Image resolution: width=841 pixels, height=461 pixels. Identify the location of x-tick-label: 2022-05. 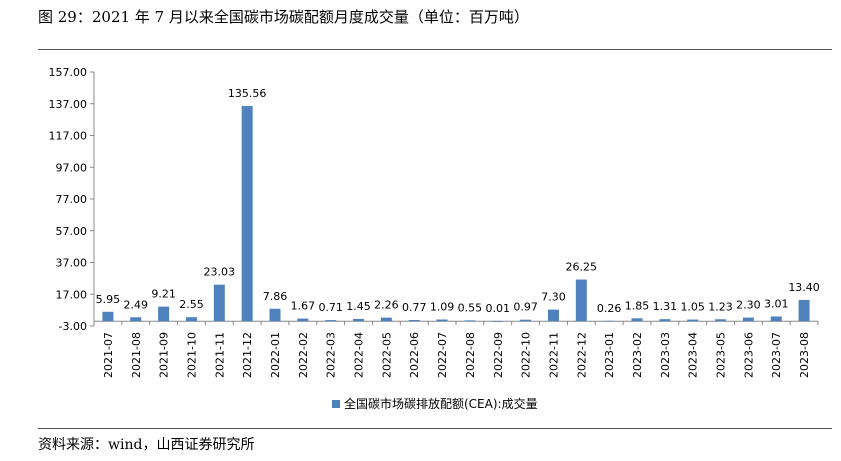
(386, 355).